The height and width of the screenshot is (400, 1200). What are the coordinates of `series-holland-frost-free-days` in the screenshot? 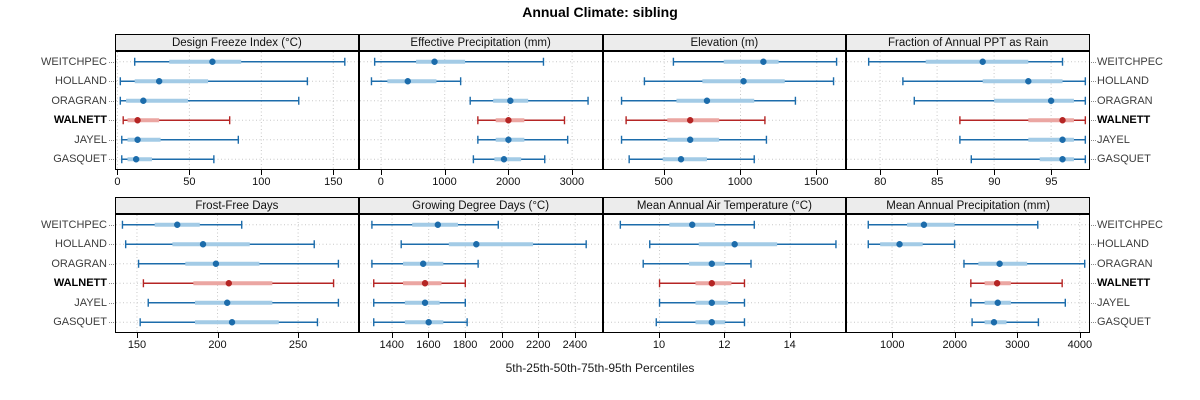 It's located at (219, 244).